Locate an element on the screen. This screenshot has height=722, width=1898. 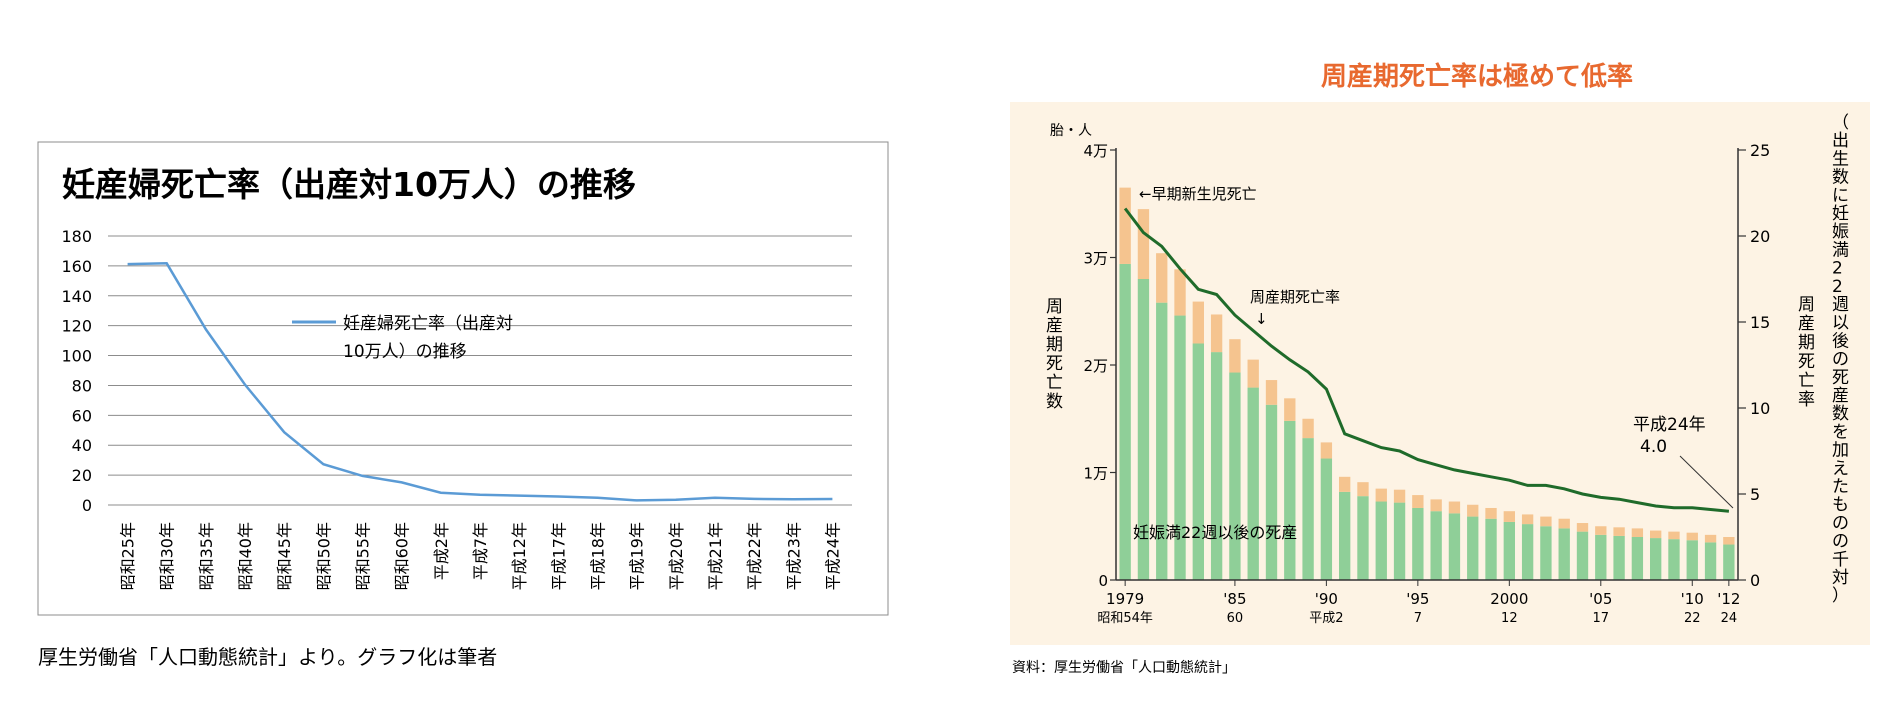
left-axis-tick-label: 3万 is located at coordinates (1095, 259).